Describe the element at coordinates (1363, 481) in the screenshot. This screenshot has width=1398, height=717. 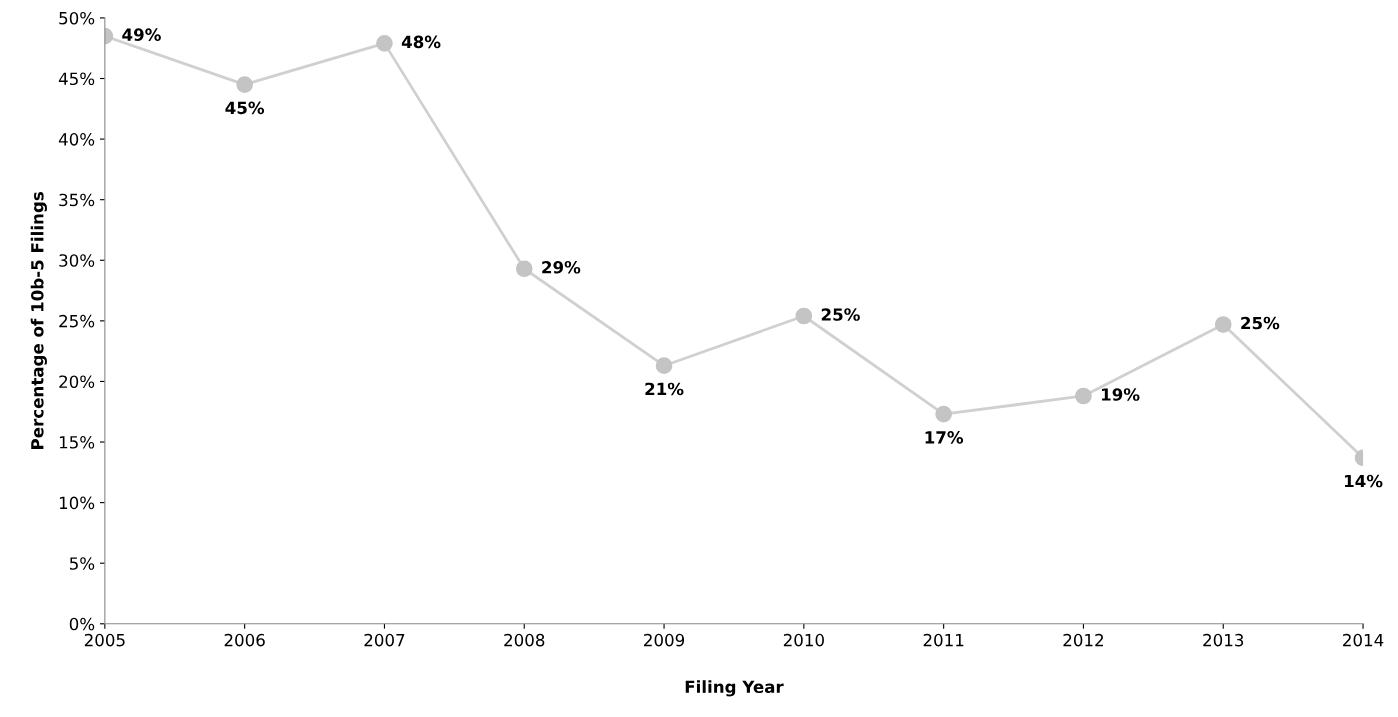
I see `data-label: 14%` at that location.